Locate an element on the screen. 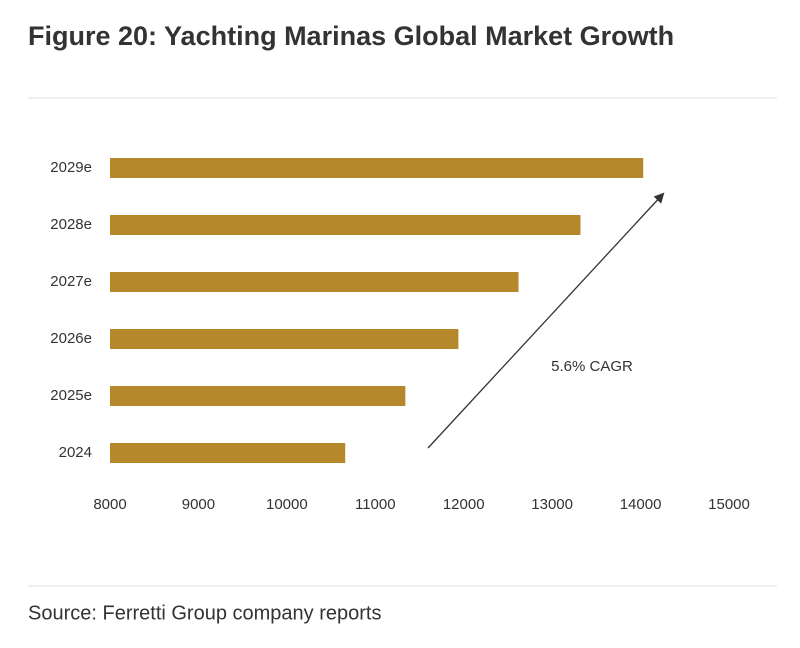 The height and width of the screenshot is (648, 800). x-tick-label: 15000 is located at coordinates (729, 504).